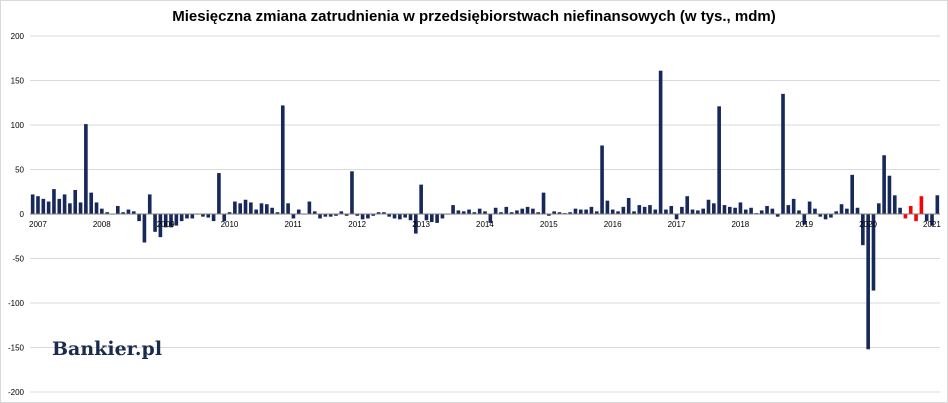 The image size is (948, 403). Describe the element at coordinates (16, 392) in the screenshot. I see `y-tick-label: -200` at that location.